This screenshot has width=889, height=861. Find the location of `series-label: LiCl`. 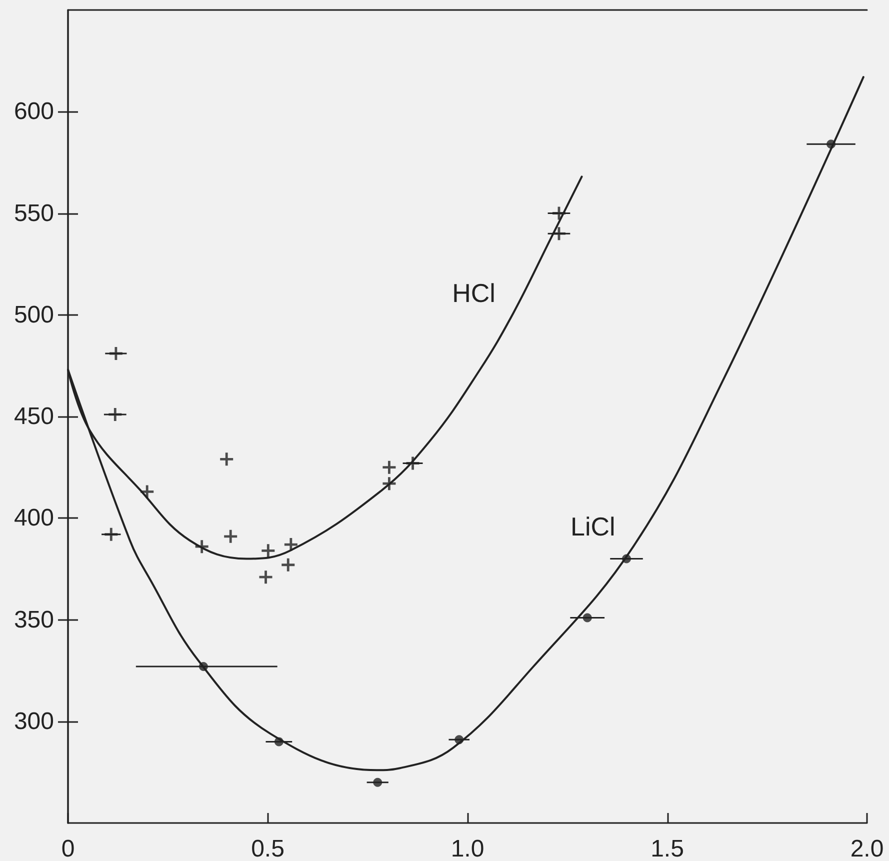

series-label: LiCl is located at coordinates (593, 527).